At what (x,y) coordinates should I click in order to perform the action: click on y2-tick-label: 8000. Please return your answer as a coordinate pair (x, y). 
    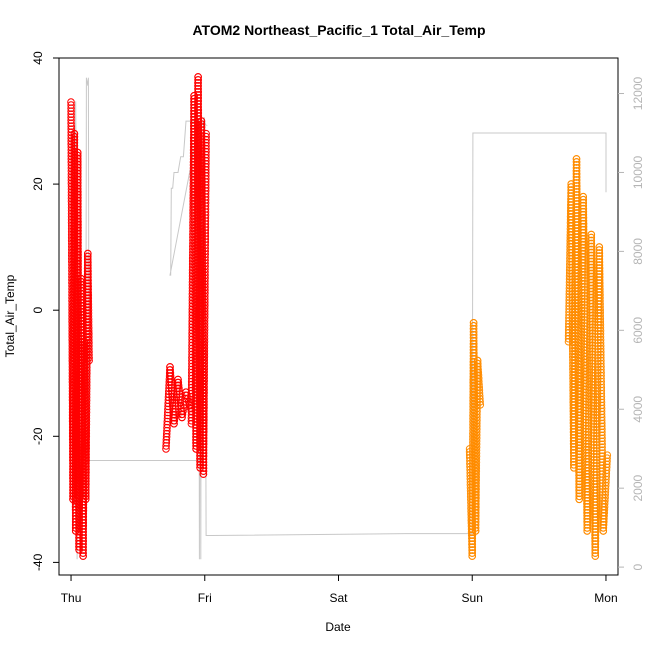
    Looking at the image, I should click on (638, 251).